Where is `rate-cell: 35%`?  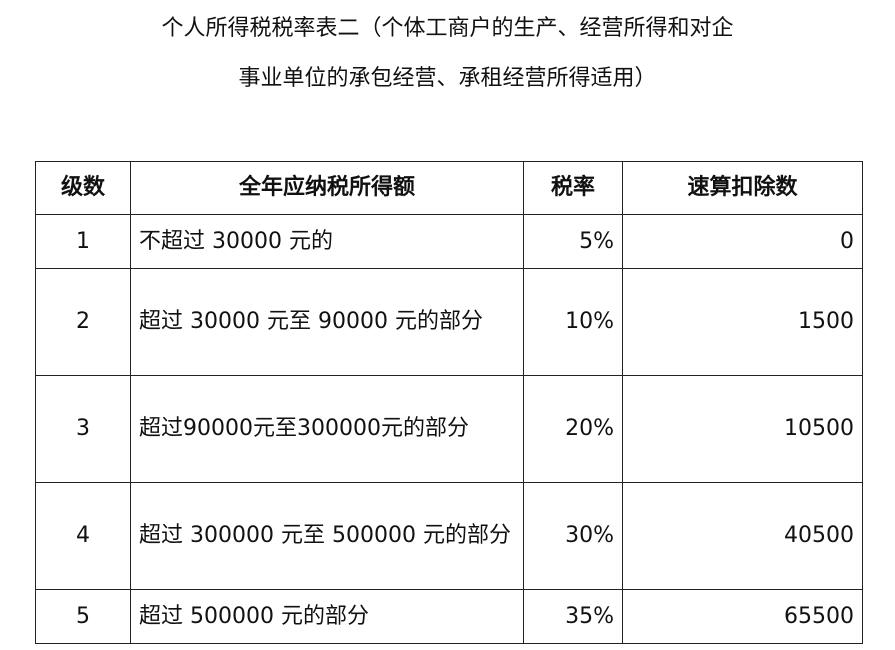
rate-cell: 35% is located at coordinates (573, 616).